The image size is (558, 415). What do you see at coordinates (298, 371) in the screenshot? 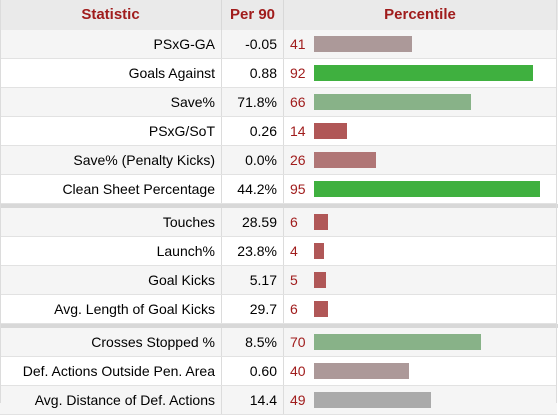
I see `percentile-value: 40` at bounding box center [298, 371].